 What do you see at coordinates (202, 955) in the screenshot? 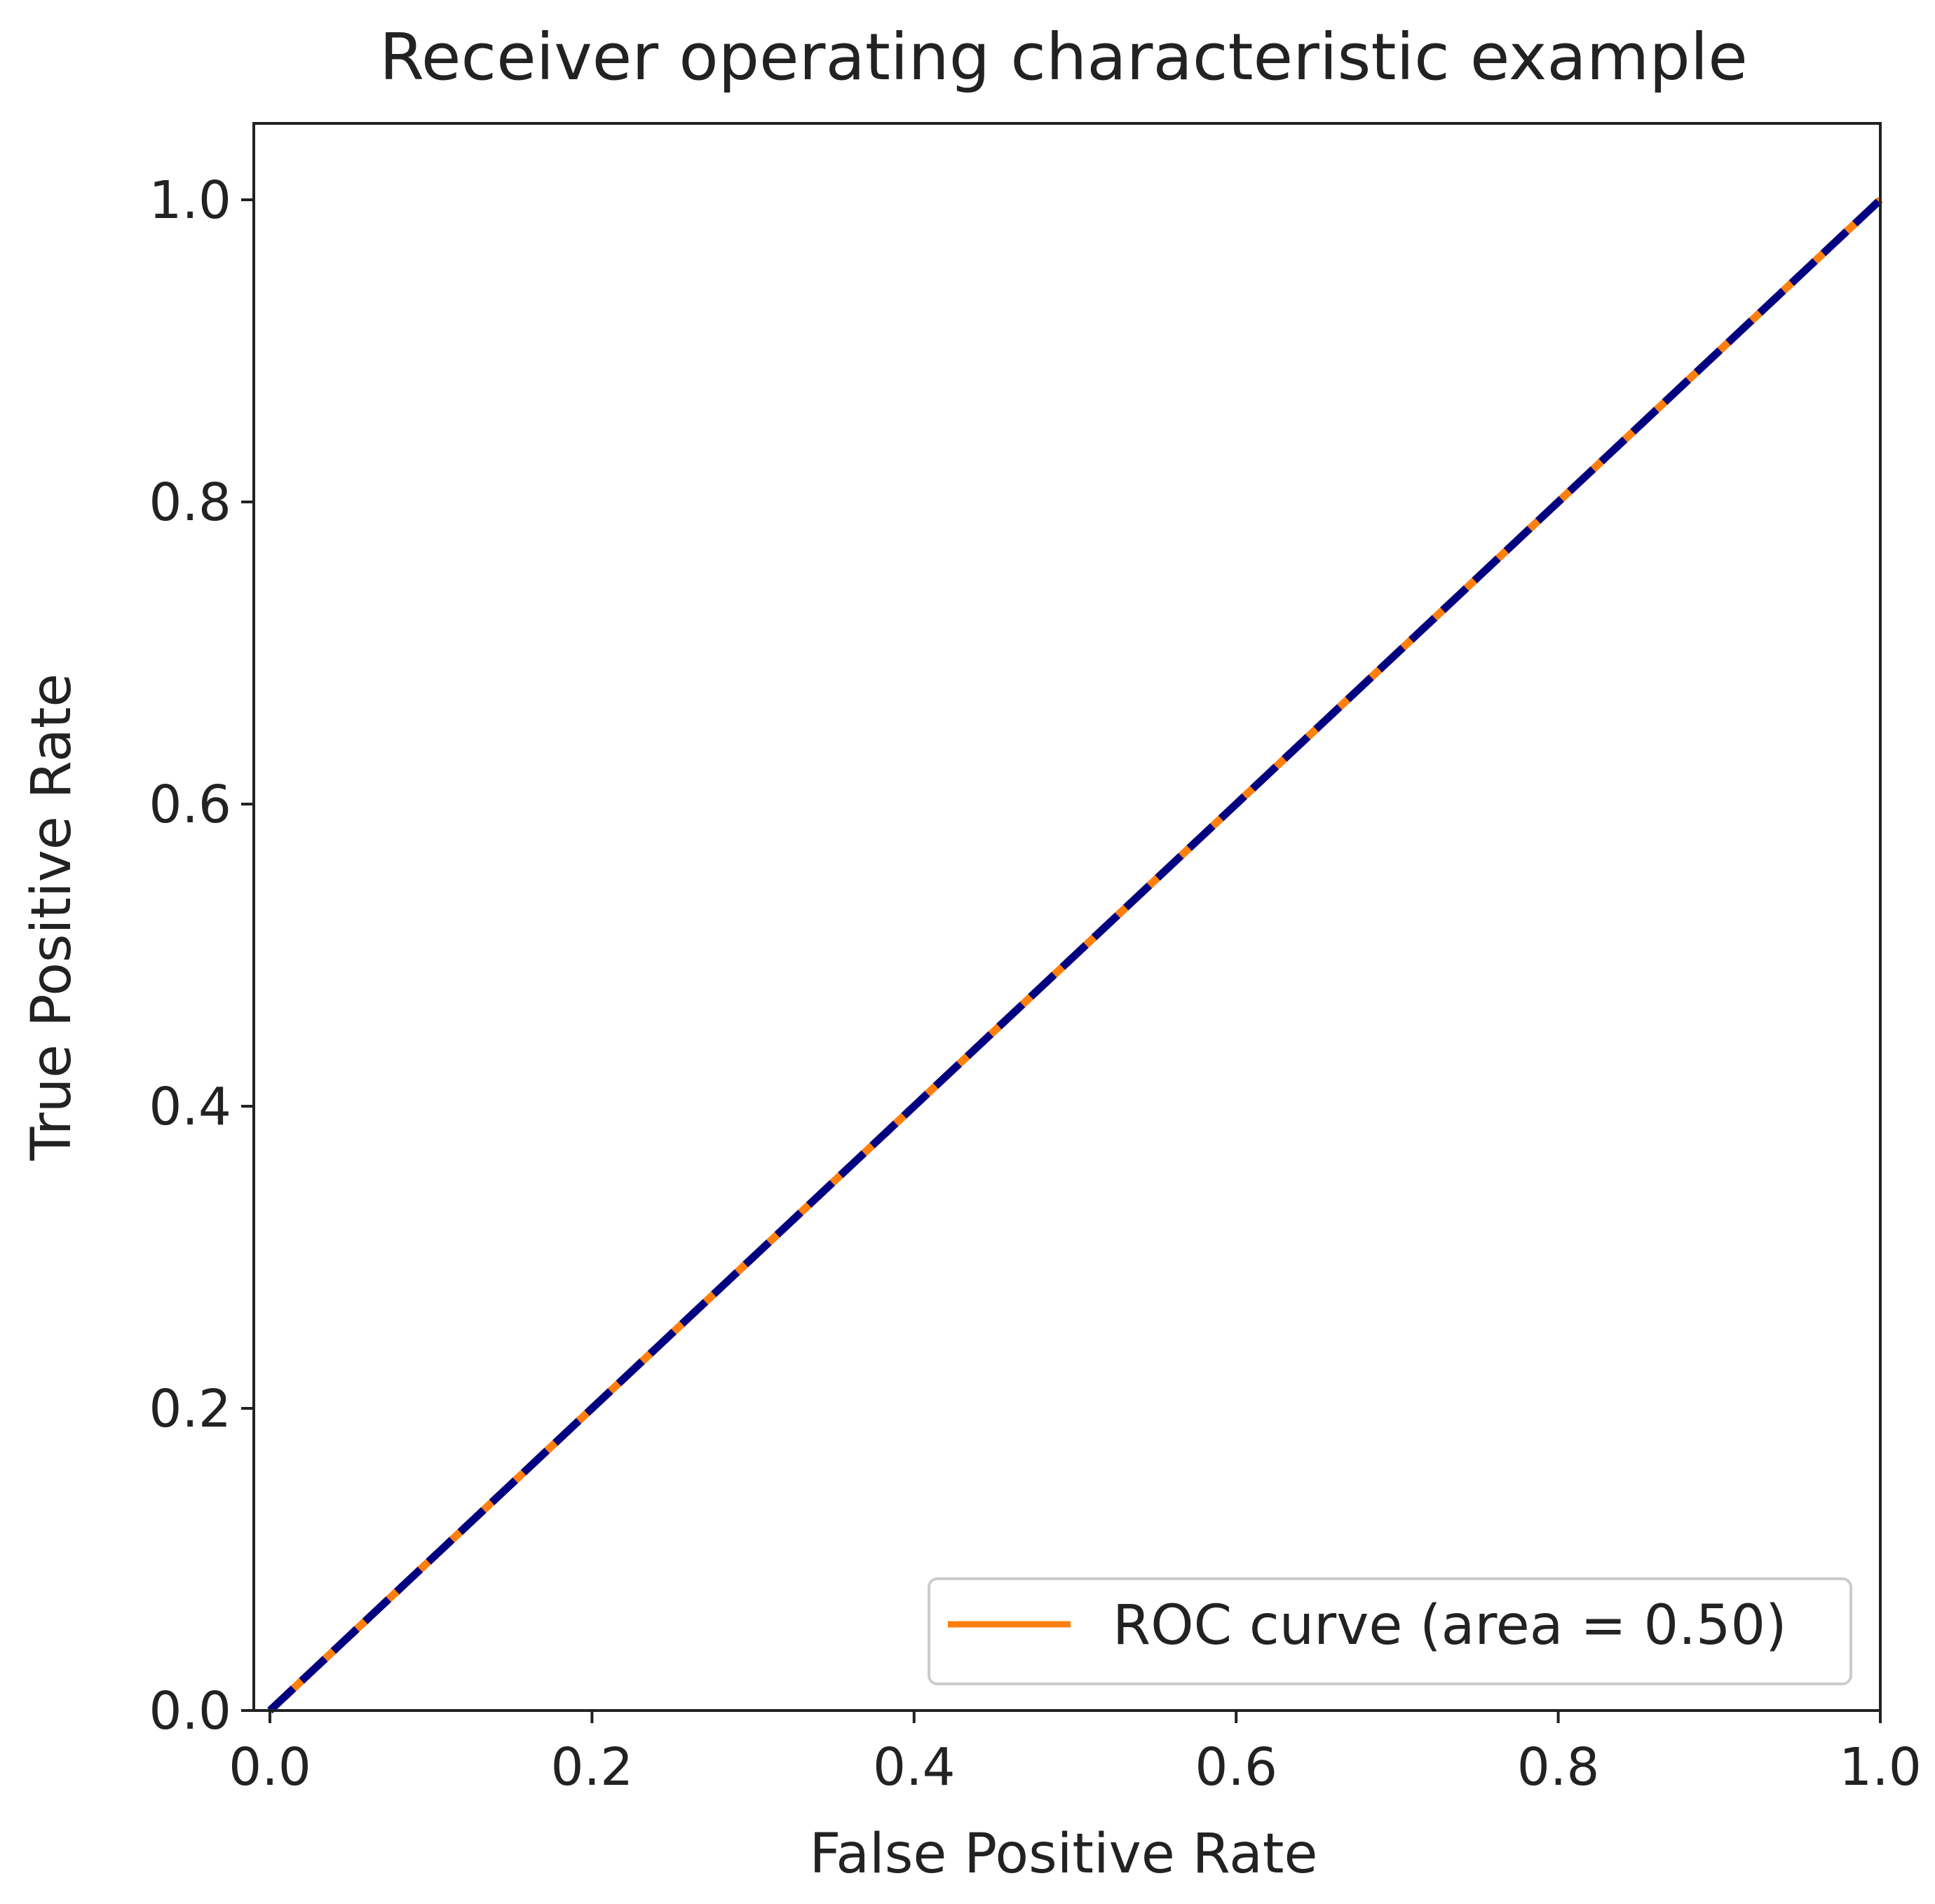
I see `y-axis-ticks: 0.0 0.2 0.4 0.6 0.8 1.0` at bounding box center [202, 955].